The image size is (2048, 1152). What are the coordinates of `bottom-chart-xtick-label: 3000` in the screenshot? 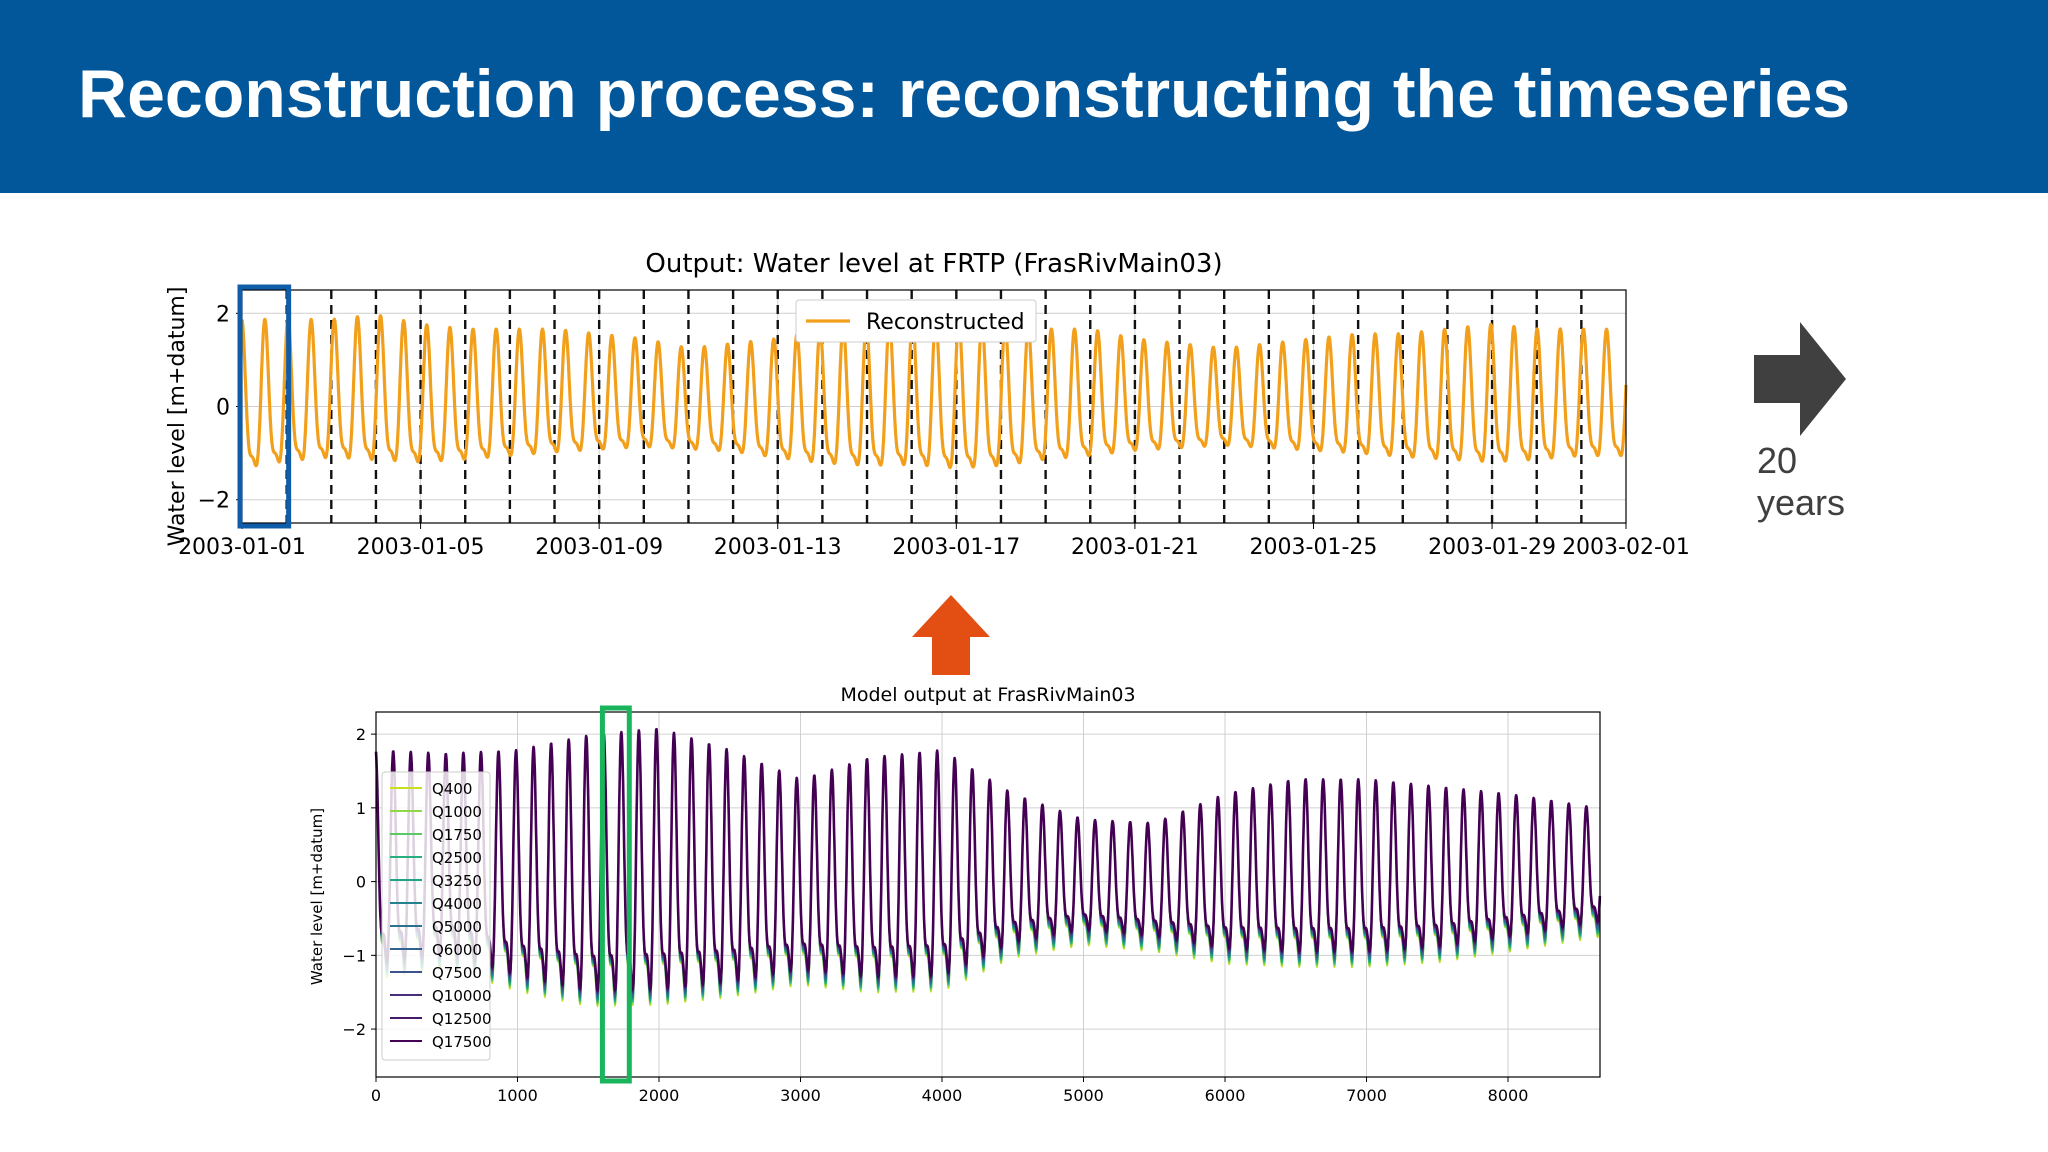 It's located at (800, 1095).